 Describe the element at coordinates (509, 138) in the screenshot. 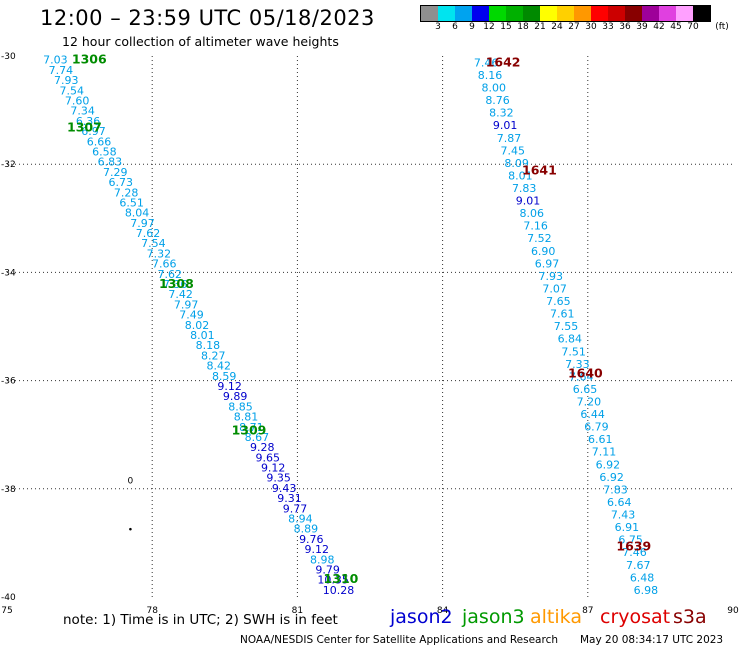

I see `wave-height-label: 7.87` at that location.